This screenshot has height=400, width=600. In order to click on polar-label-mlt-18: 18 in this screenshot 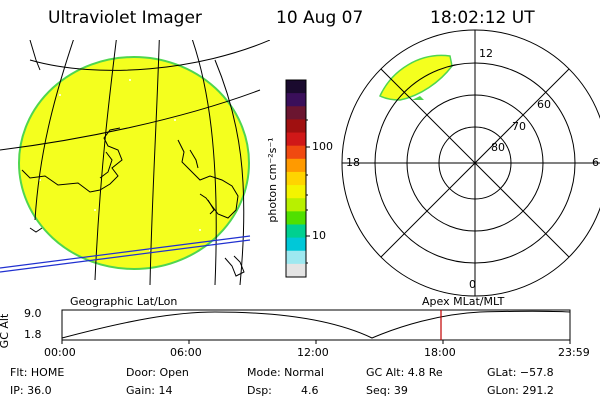, I will do `click(353, 162)`.